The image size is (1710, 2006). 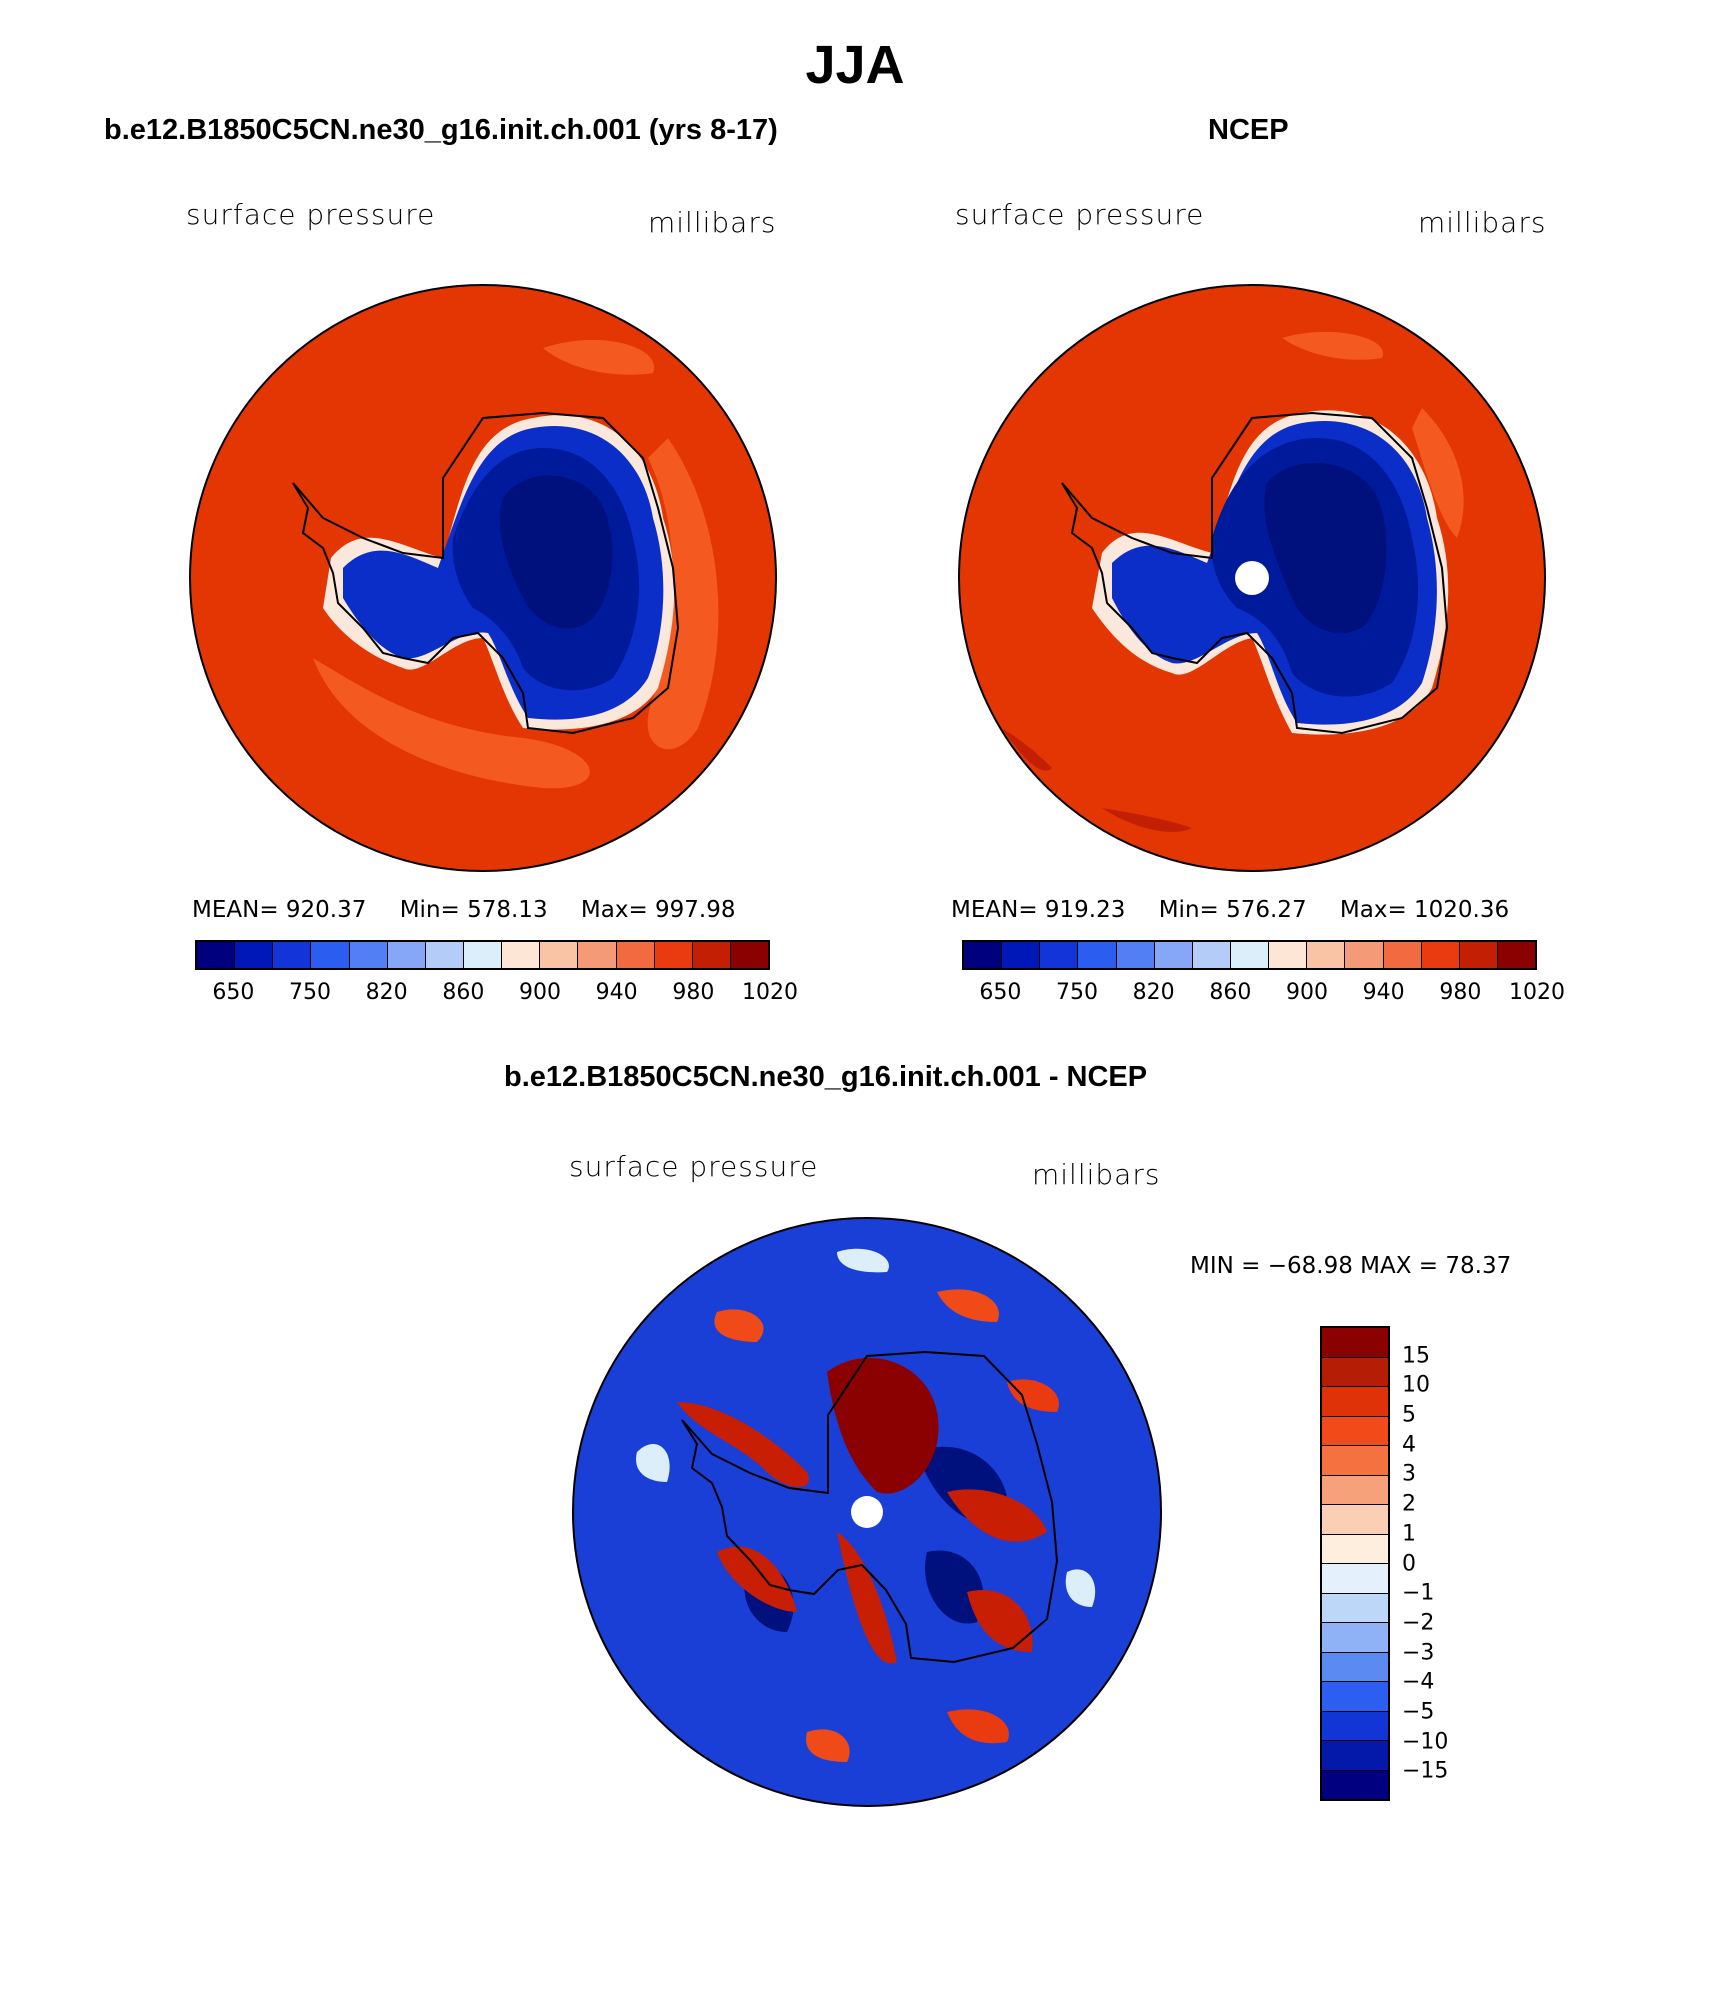 What do you see at coordinates (1000, 992) in the screenshot?
I see `obs-colorbar-tick-label: 650` at bounding box center [1000, 992].